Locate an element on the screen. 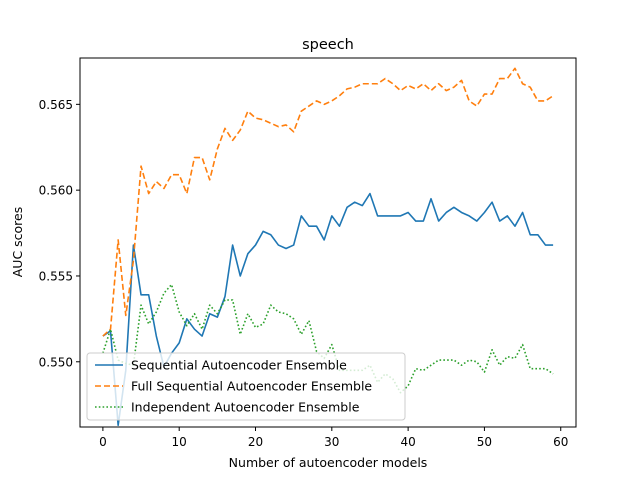 The height and width of the screenshot is (480, 640). legend-label-1: Sequential Autoencoder Ensemble is located at coordinates (239, 365).